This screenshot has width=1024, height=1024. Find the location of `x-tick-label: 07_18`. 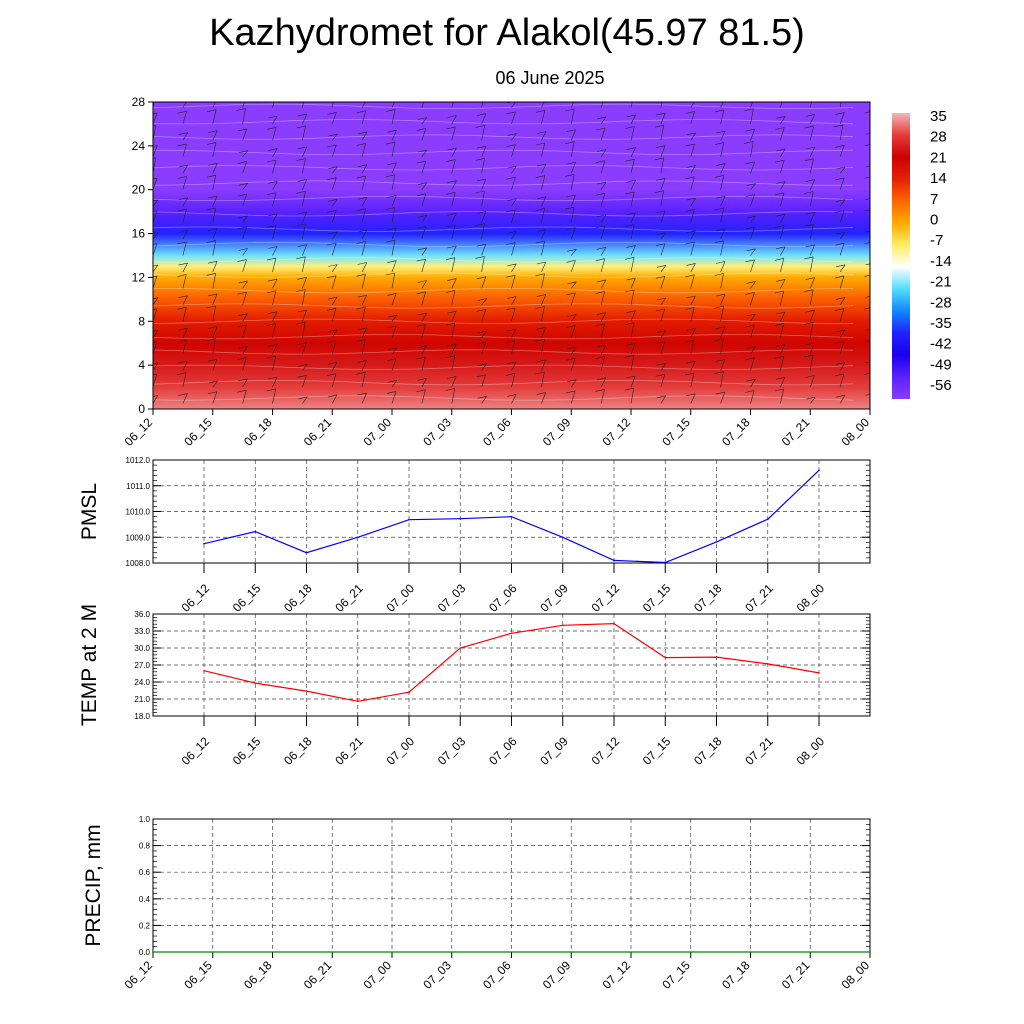

x-tick-label: 07_18 is located at coordinates (708, 598).